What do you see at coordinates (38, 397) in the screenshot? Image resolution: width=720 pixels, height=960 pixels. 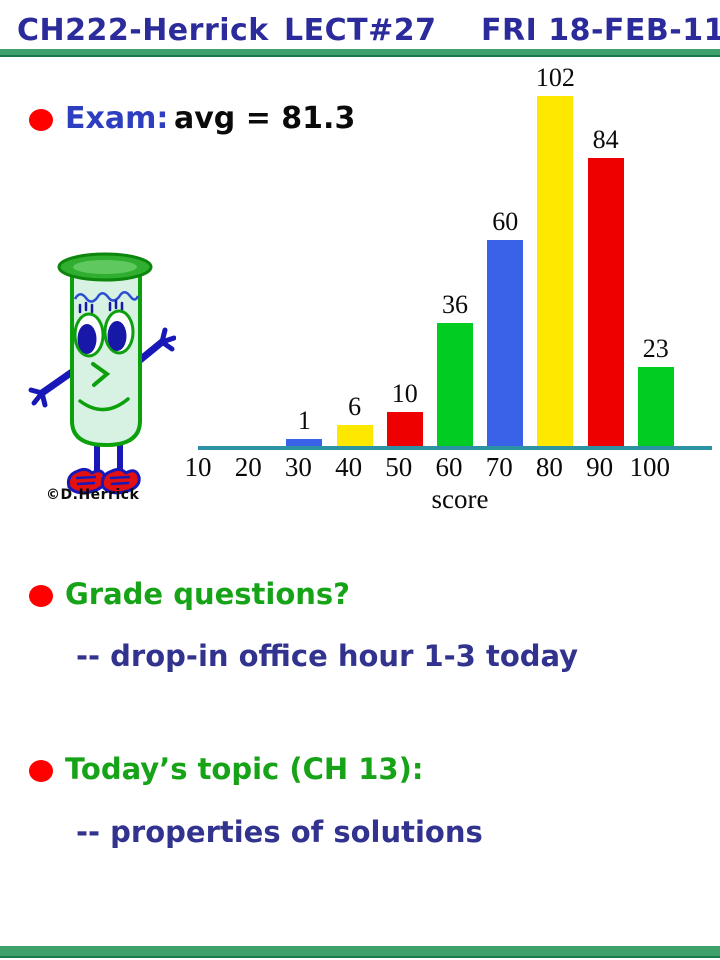 I see `mascot-left-hand` at bounding box center [38, 397].